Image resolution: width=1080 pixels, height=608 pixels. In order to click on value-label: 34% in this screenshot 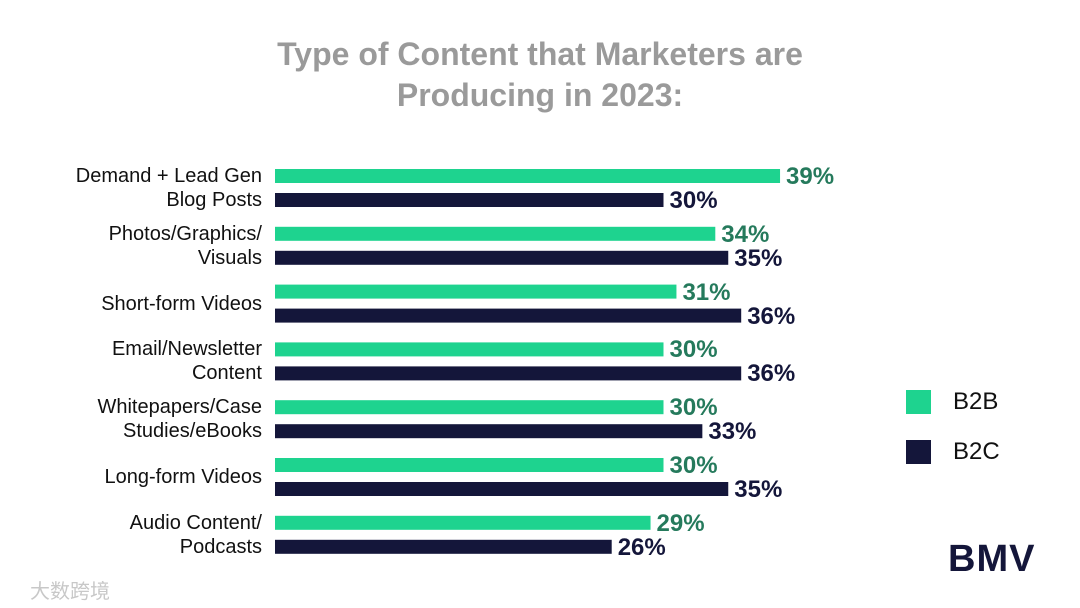, I will do `click(745, 234)`.